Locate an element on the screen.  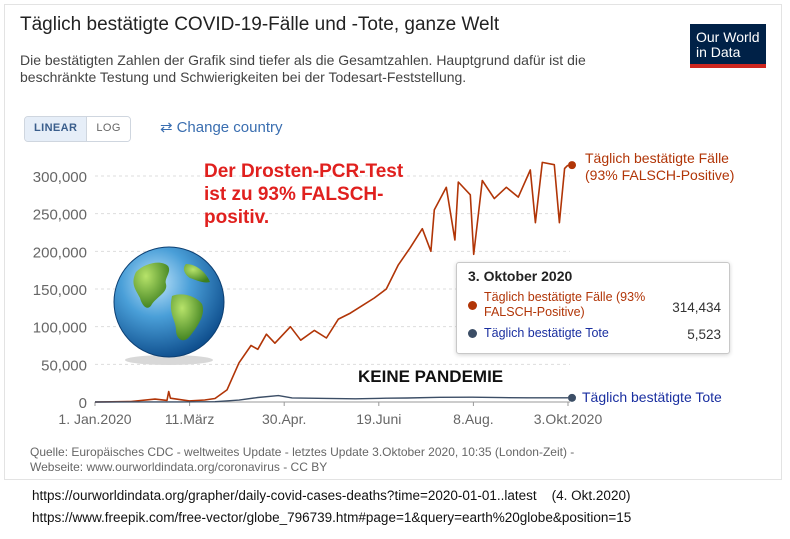
tooltip-deaths-marker is located at coordinates (472, 333).